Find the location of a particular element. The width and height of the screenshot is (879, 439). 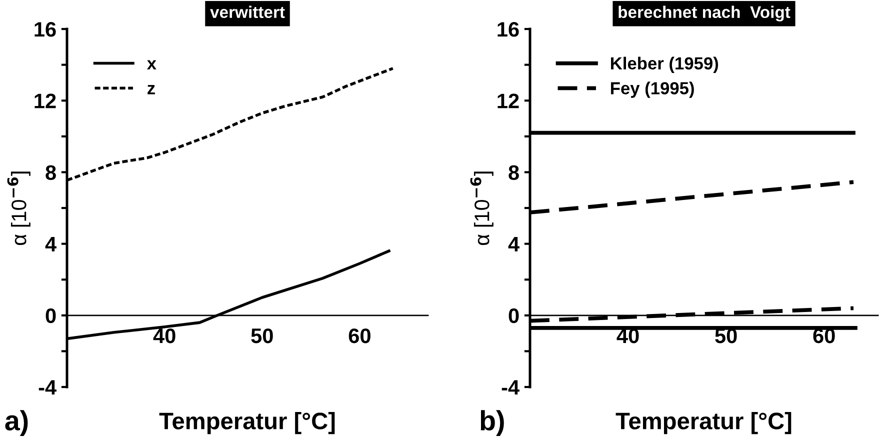

legend-label: x is located at coordinates (151, 65).